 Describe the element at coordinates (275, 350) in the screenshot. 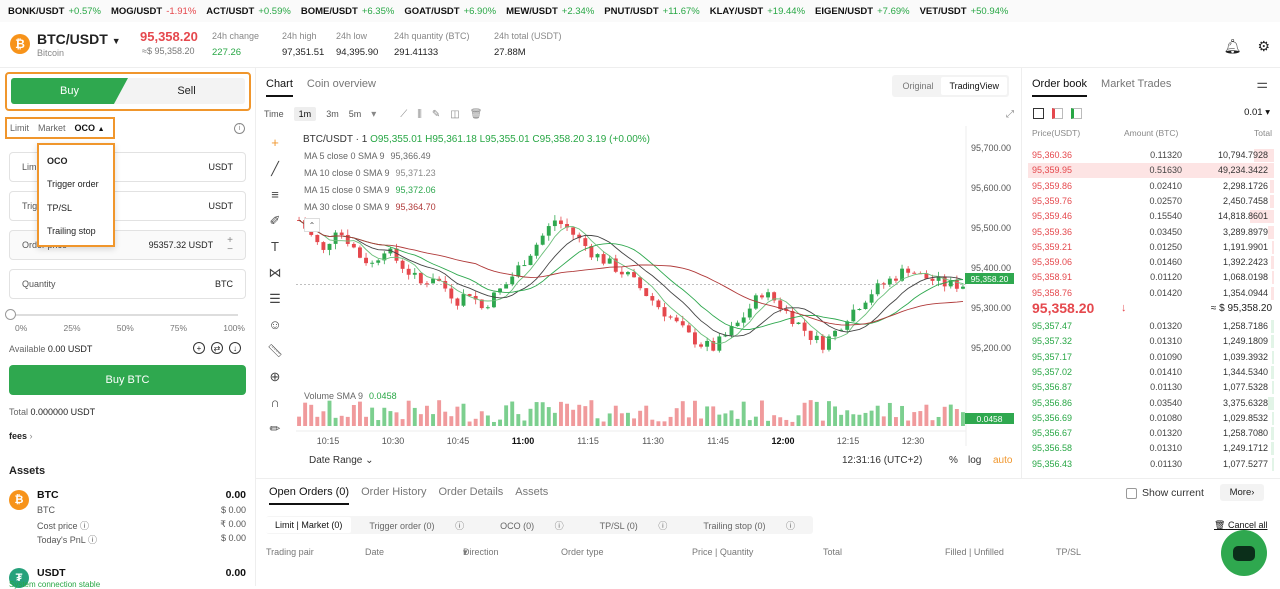

I see `ruler-icon: 📏︎` at that location.